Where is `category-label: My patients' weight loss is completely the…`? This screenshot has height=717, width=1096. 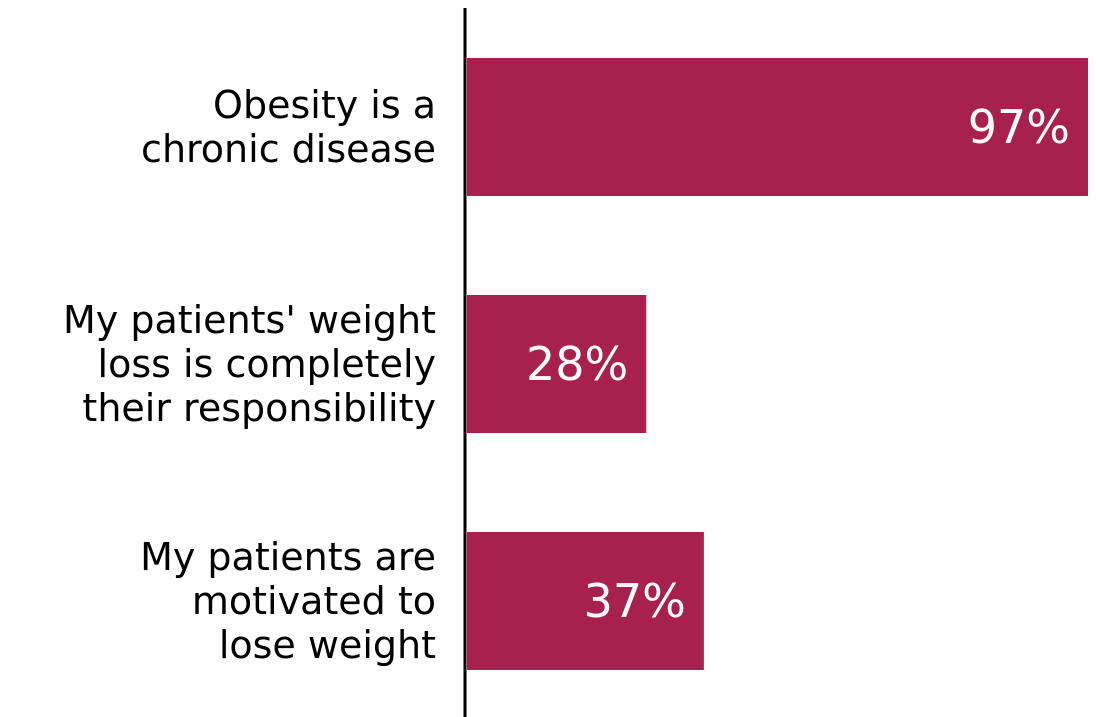 category-label: My patients' weight loss is completely the… is located at coordinates (249, 364).